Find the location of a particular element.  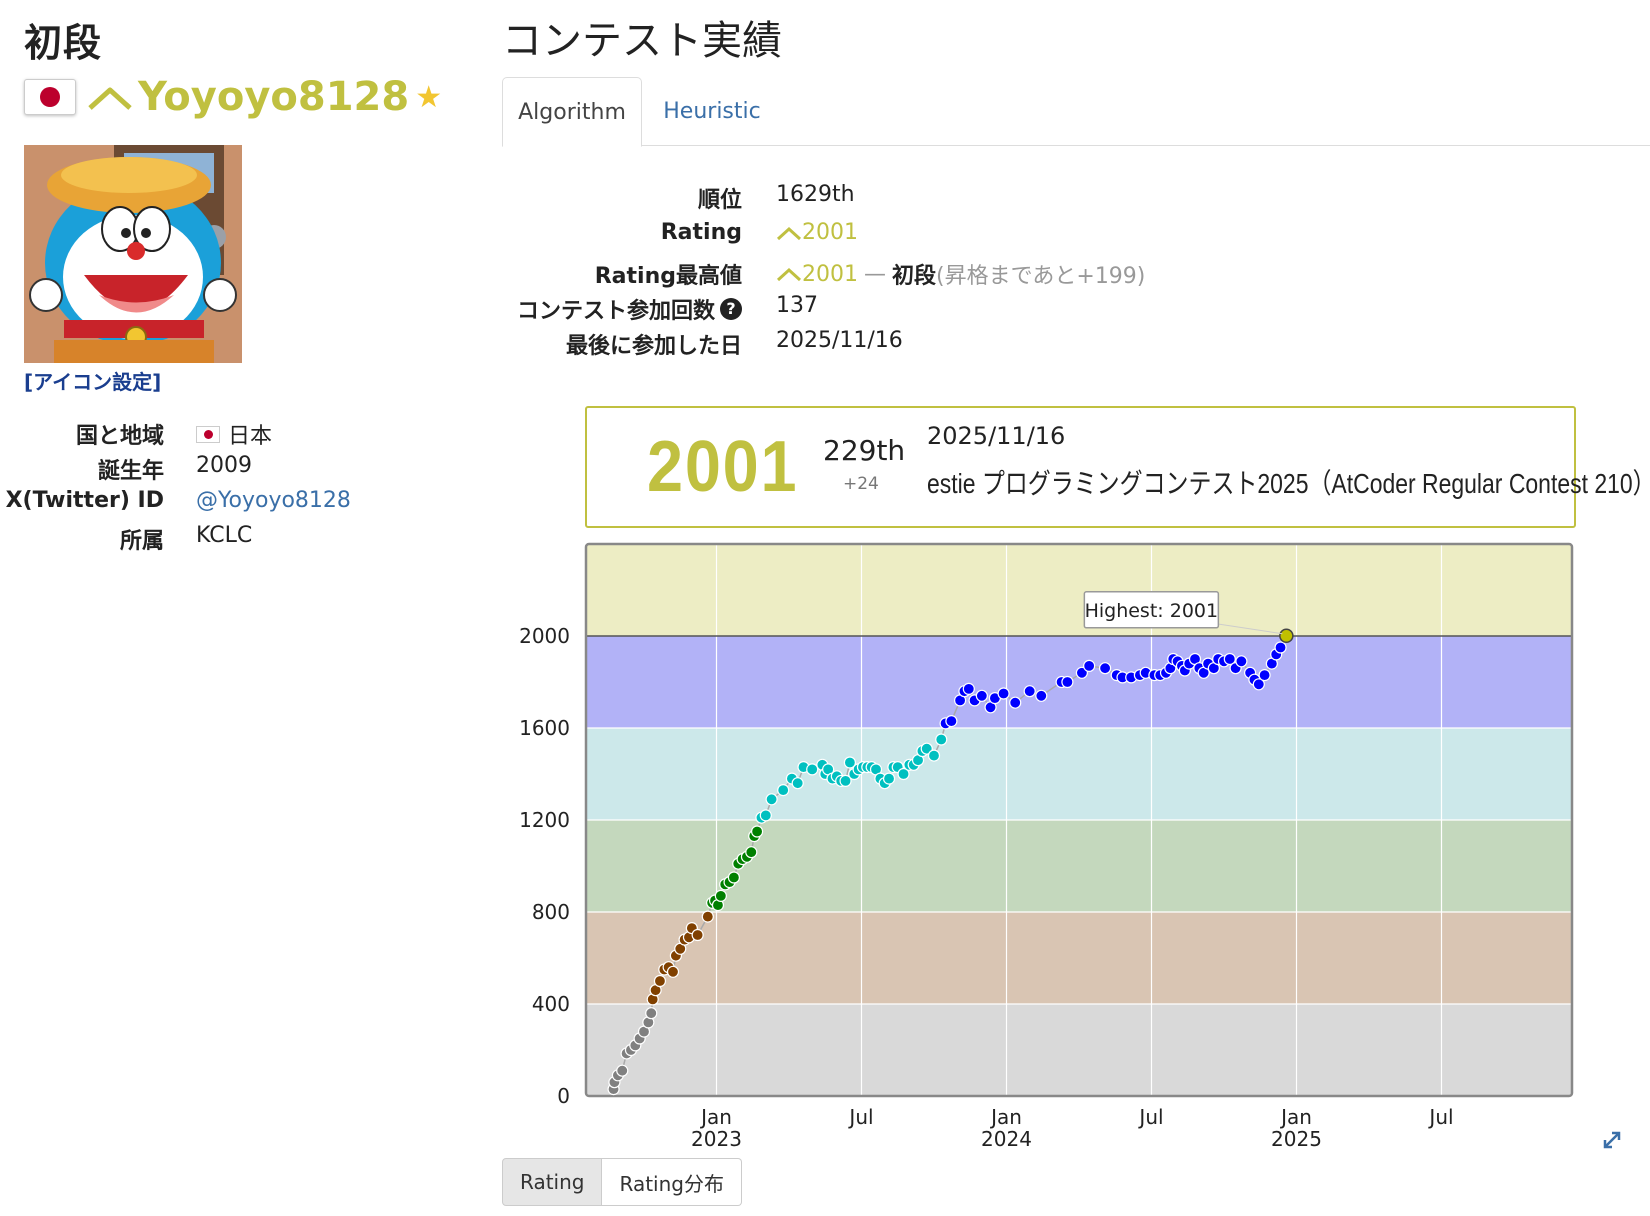

stat-value-highest: 2001 — 初段 (昇格まであと+199) is located at coordinates (960, 274).